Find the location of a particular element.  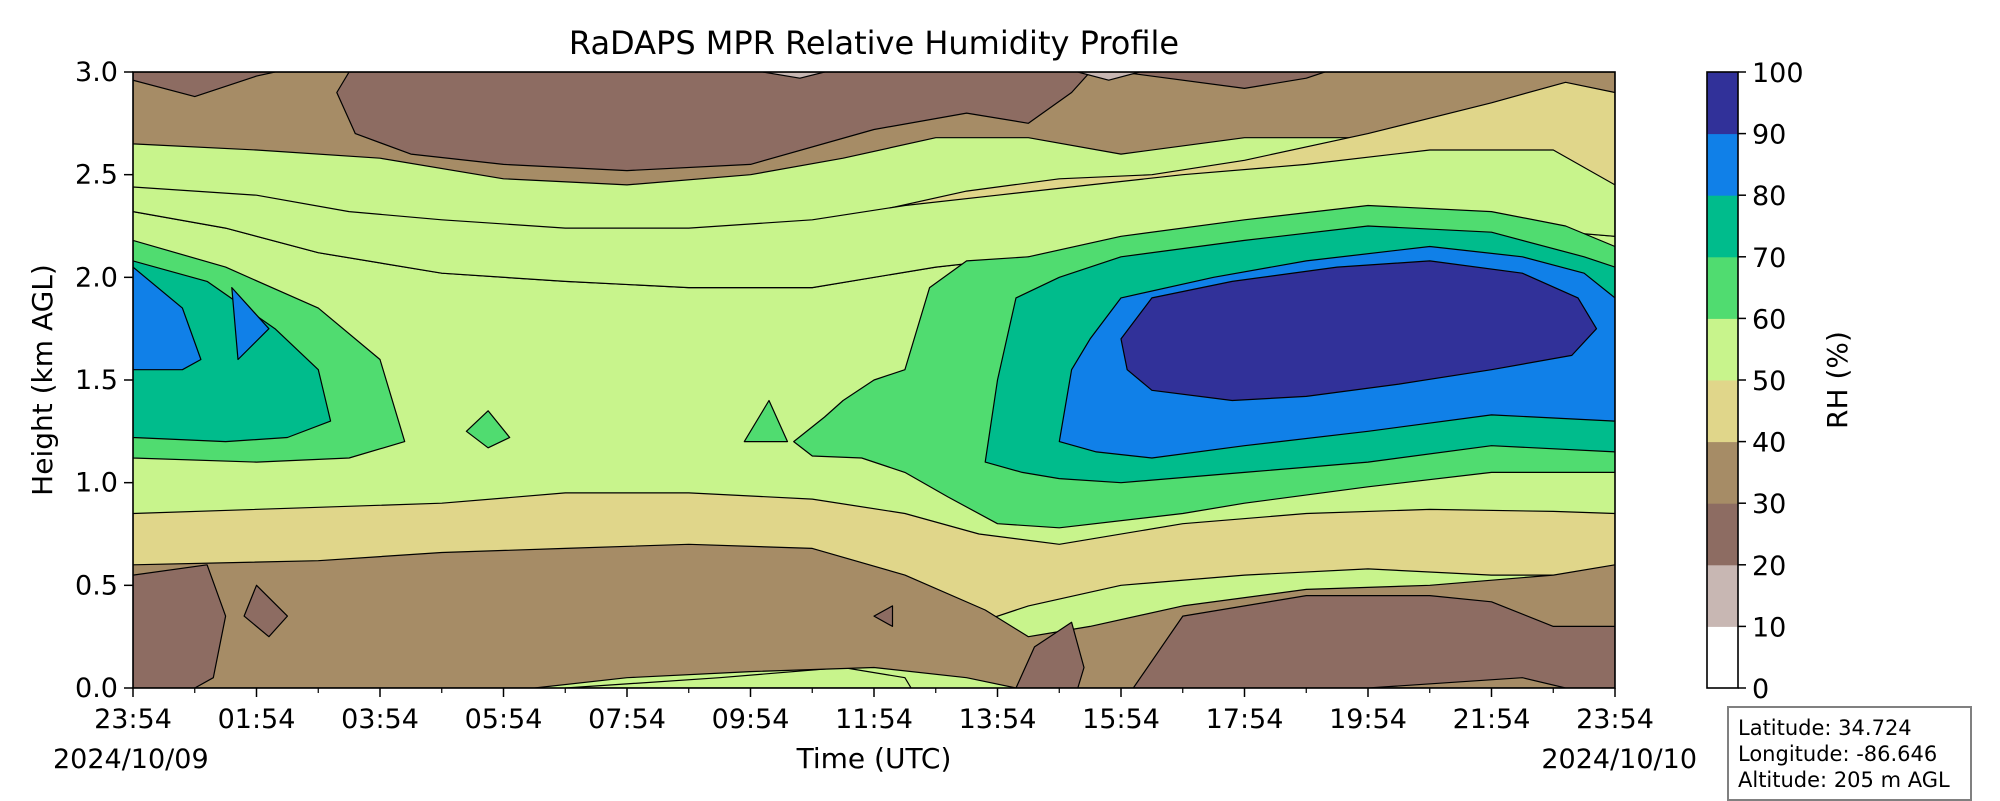

x-tick-label: 15:54 is located at coordinates (1121, 719).